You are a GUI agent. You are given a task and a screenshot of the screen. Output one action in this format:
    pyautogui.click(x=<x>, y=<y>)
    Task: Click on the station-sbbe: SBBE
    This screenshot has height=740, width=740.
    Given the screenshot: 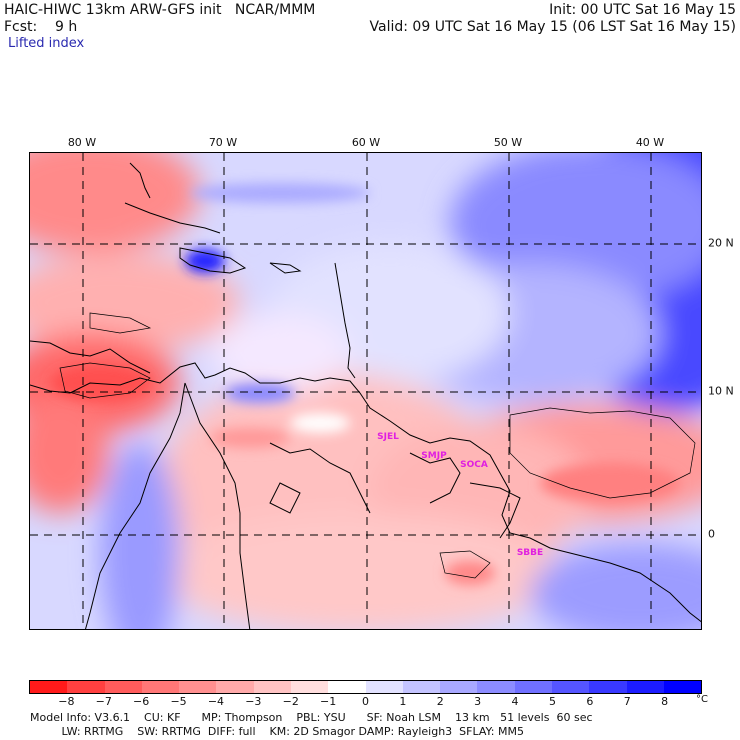 What is the action you would take?
    pyautogui.click(x=530, y=553)
    